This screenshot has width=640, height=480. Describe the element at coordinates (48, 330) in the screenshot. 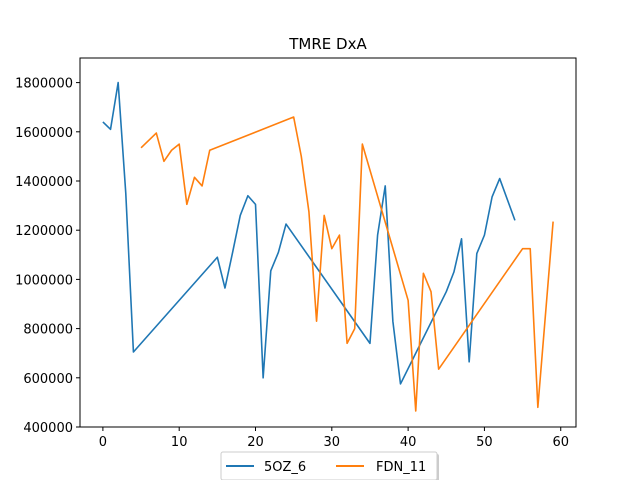

I see `y-tick-label: 800000` at that location.